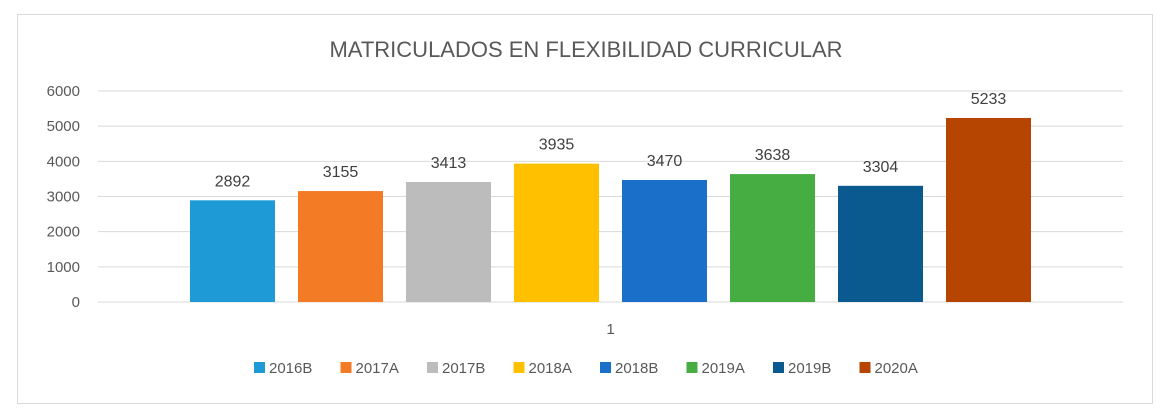  What do you see at coordinates (586, 368) in the screenshot?
I see `legend: 2016B 2017A 2017B 2018A 2018B 2019A 2019B 2020A` at bounding box center [586, 368].